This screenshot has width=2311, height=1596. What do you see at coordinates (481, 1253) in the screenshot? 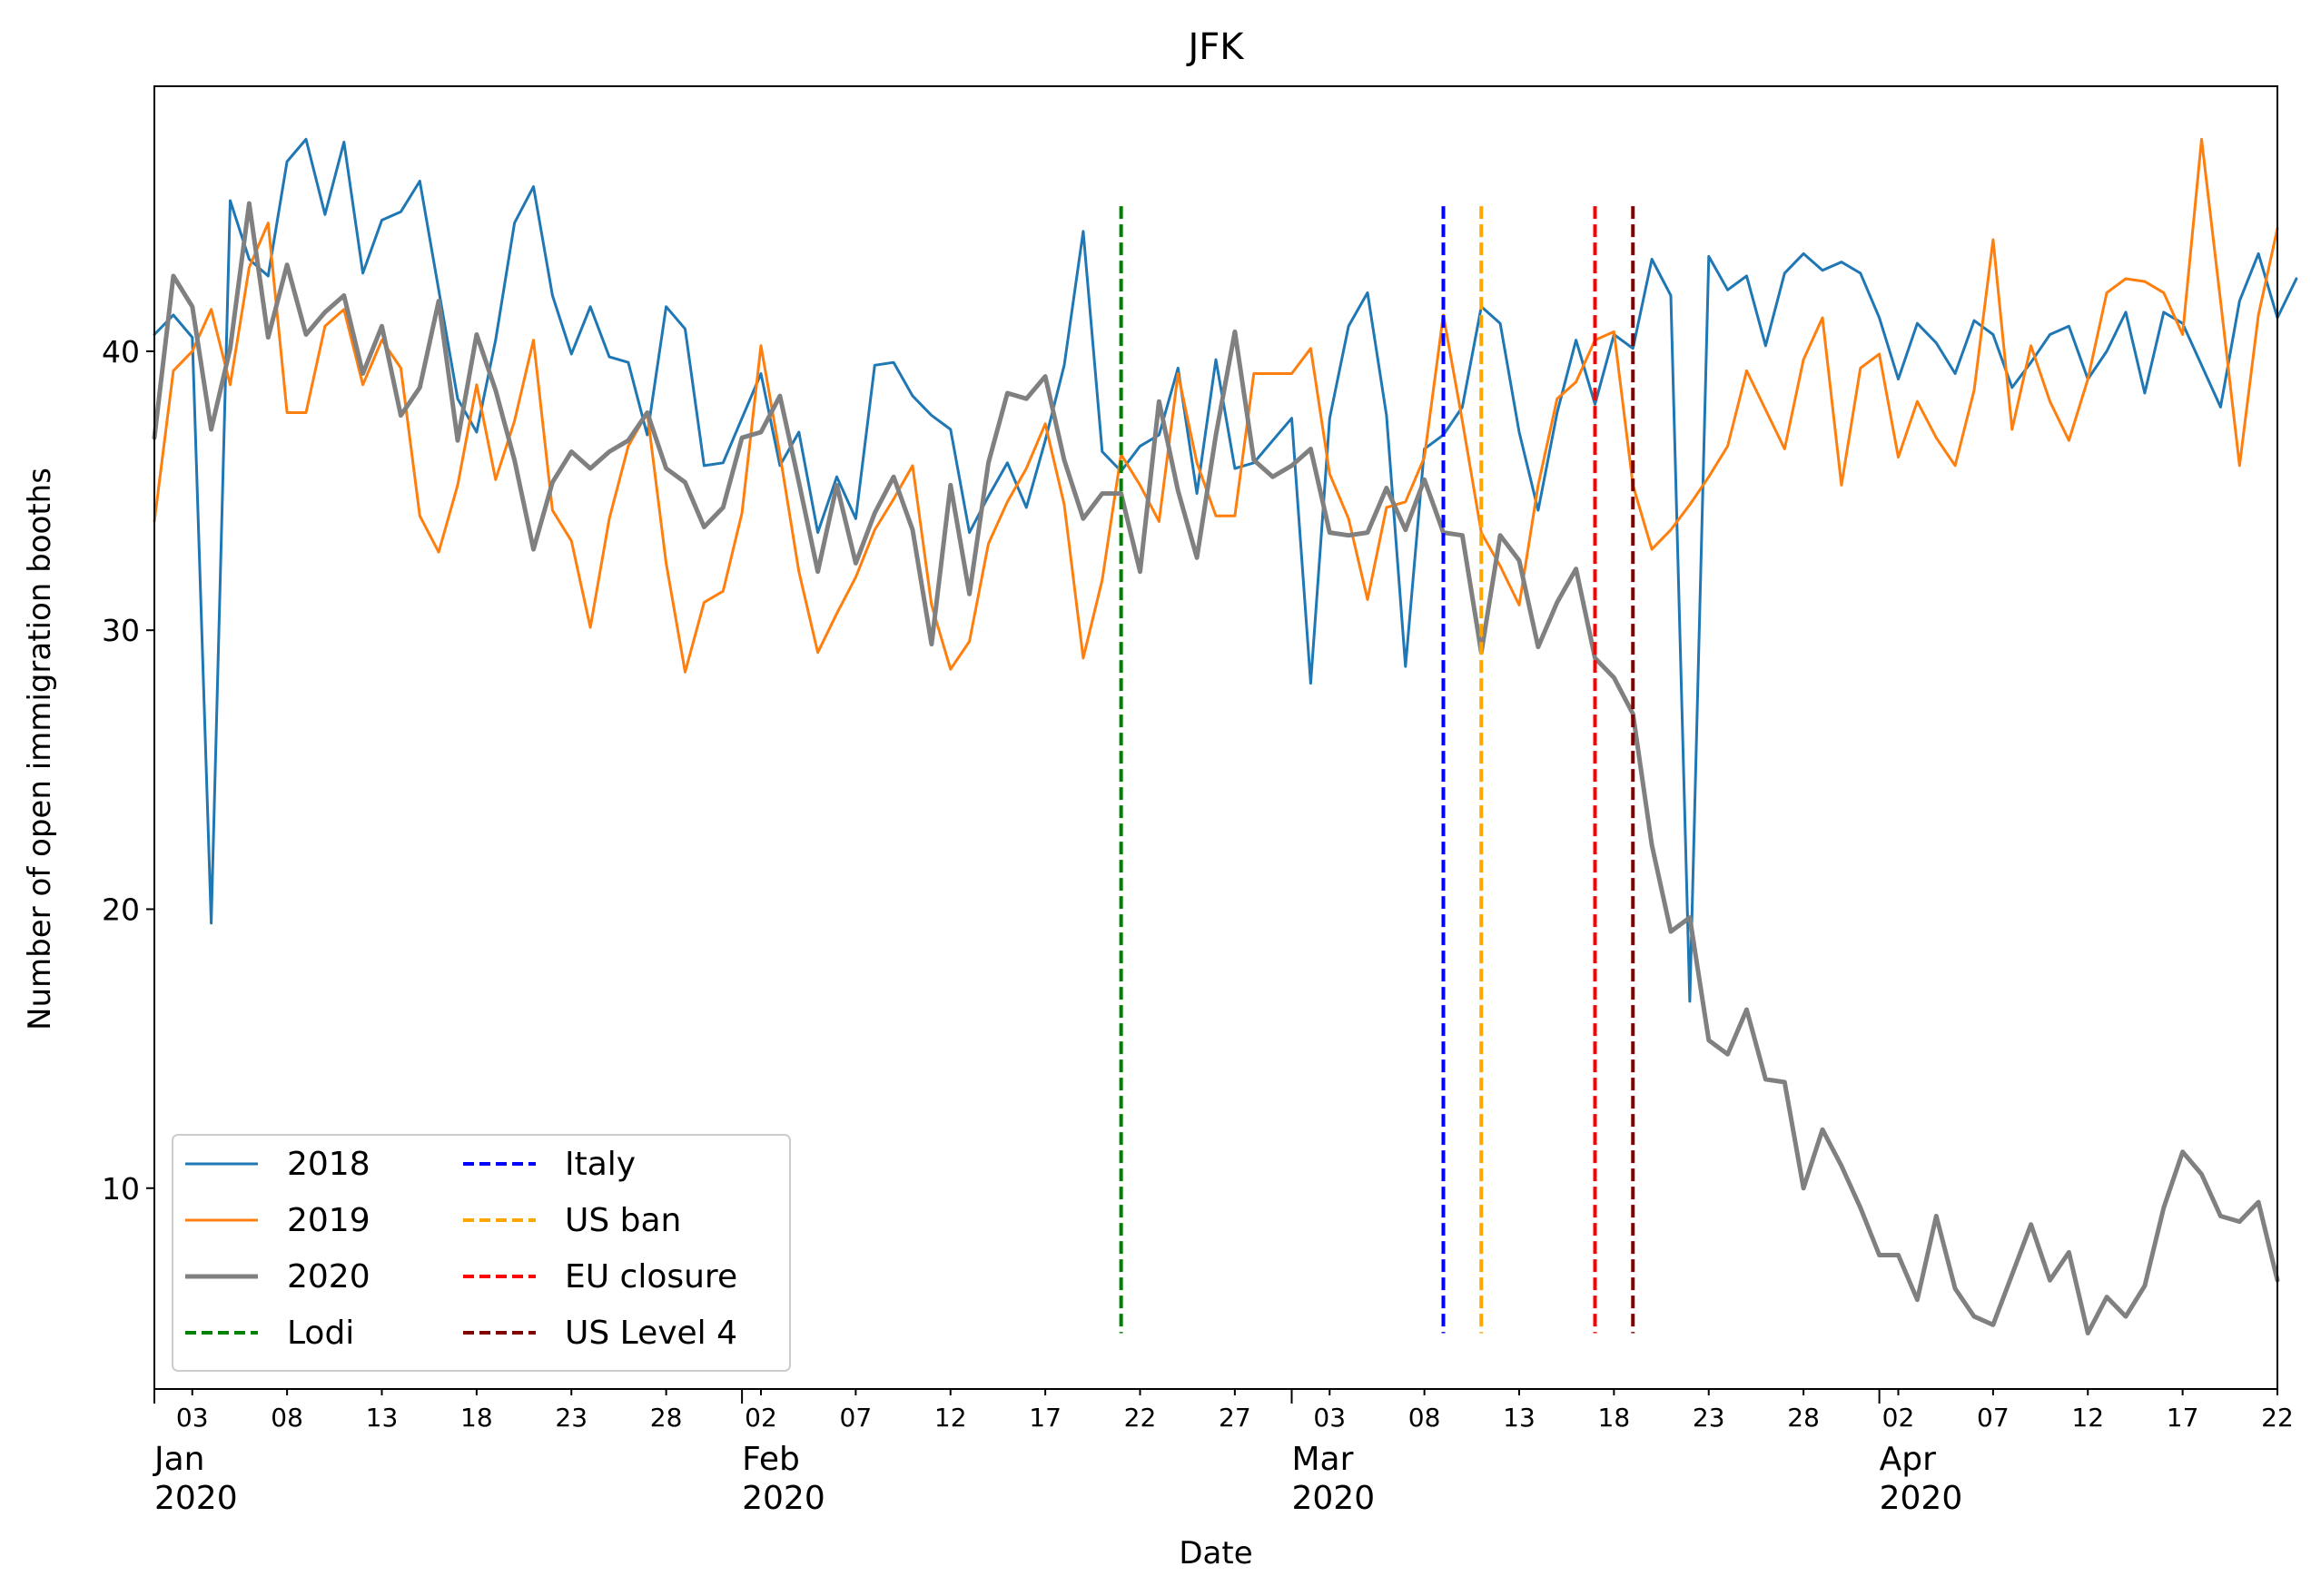
I see `legend-box` at bounding box center [481, 1253].